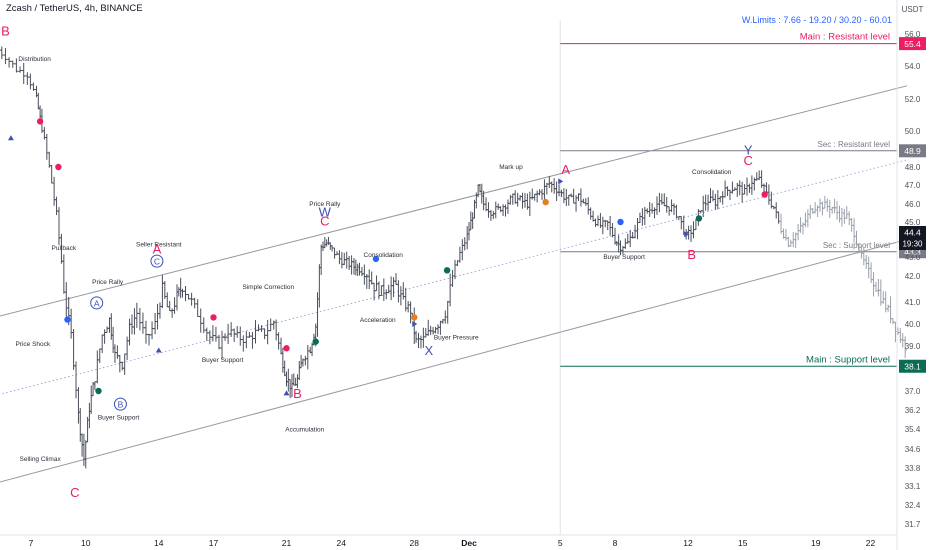 The height and width of the screenshot is (550, 932). I want to click on y-tick-0: 56.0, so click(913, 34).